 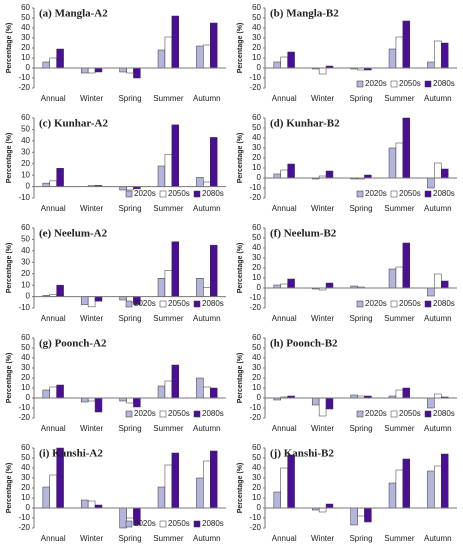 What do you see at coordinates (256, 497) in the screenshot?
I see `y-tick-label: 10` at bounding box center [256, 497].